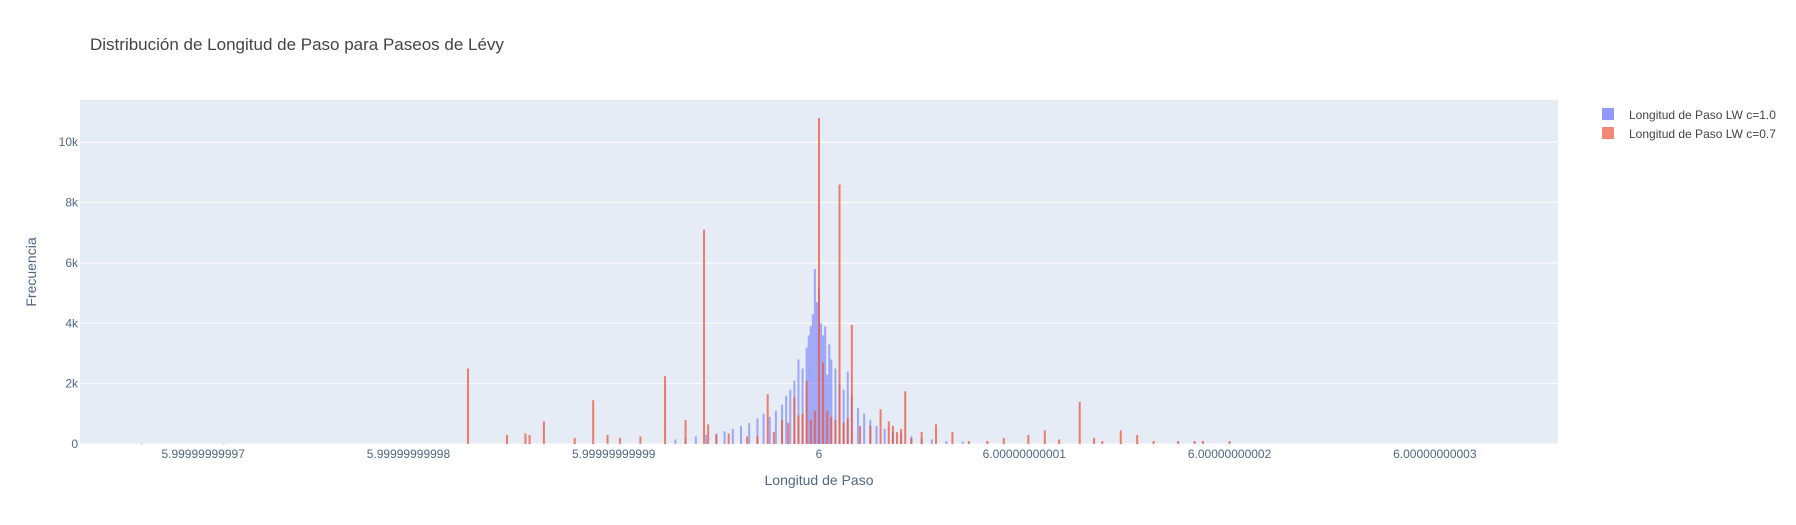  I want to click on x-tick-label: 6.00000000001, so click(1025, 454).